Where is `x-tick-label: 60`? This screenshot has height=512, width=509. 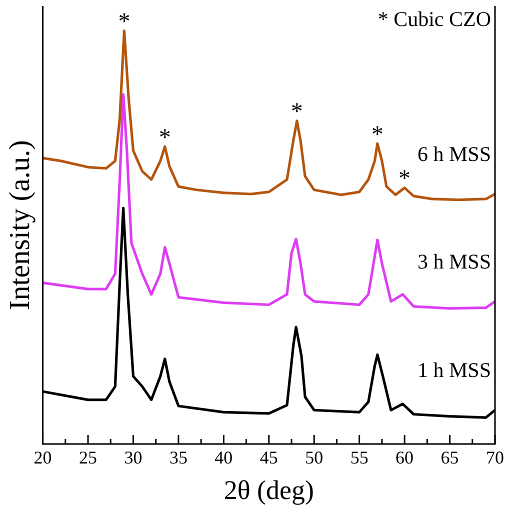
x-tick-label: 60 is located at coordinates (405, 458).